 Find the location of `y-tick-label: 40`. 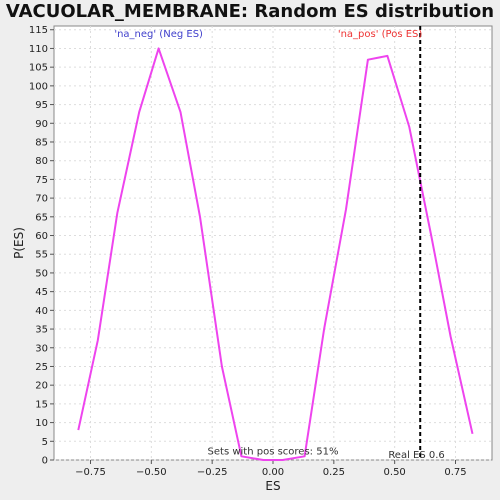

y-tick-label: 40 is located at coordinates (41, 311).